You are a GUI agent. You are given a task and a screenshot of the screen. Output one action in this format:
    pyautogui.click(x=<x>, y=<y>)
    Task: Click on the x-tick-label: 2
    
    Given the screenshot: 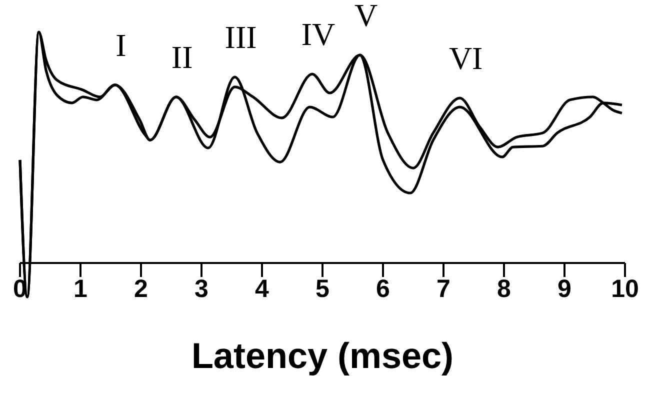 What is the action you would take?
    pyautogui.click(x=141, y=288)
    